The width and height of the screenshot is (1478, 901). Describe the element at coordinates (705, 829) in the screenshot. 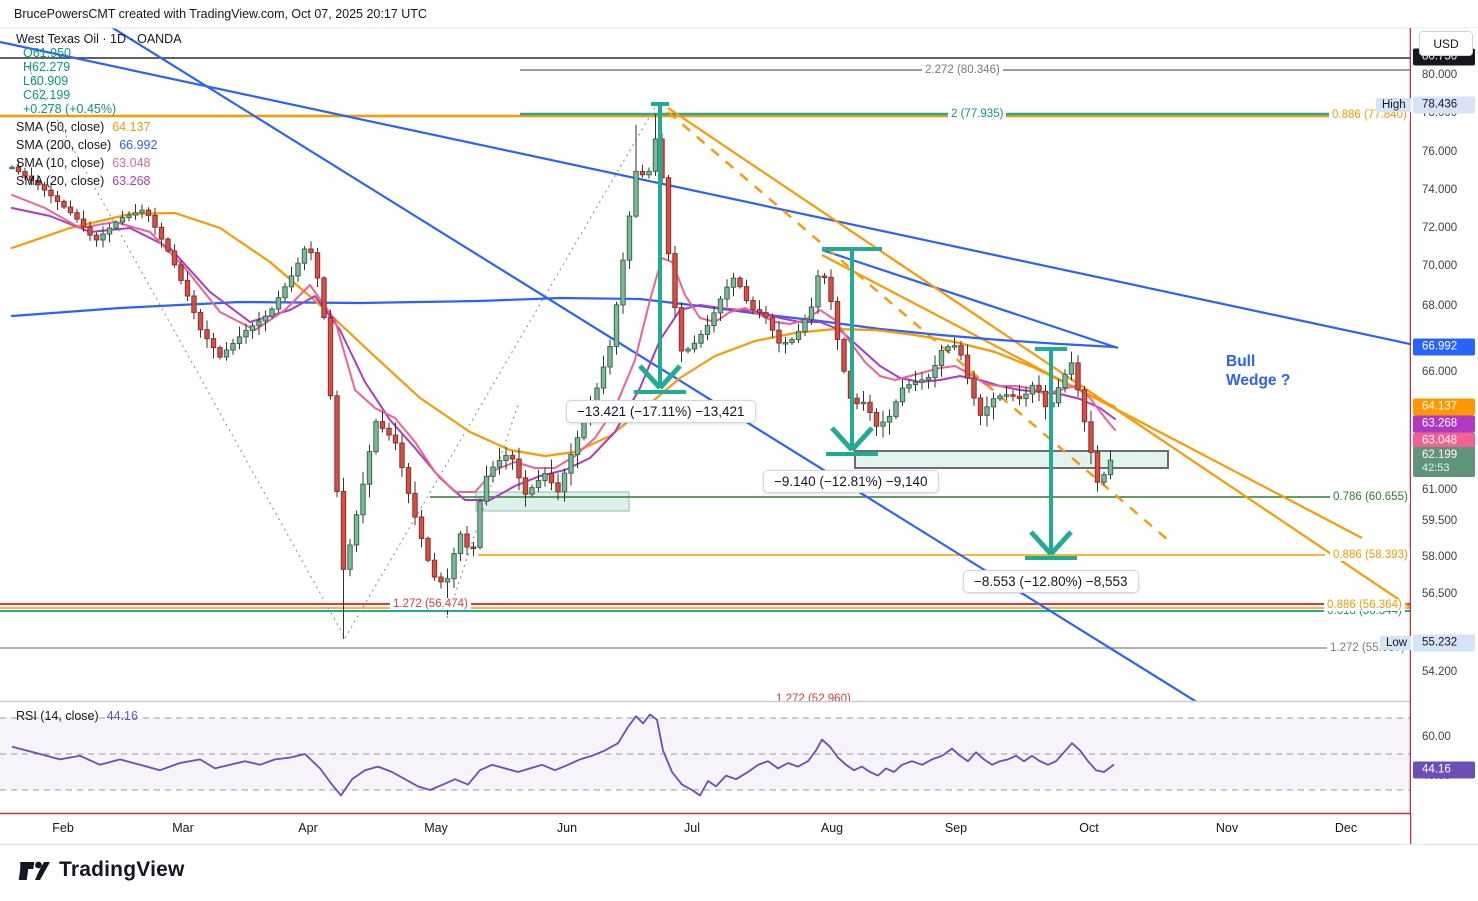

I see `time-axis: Feb Mar Apr May Jun Jul Aug Sep Oct Nov Dec` at that location.